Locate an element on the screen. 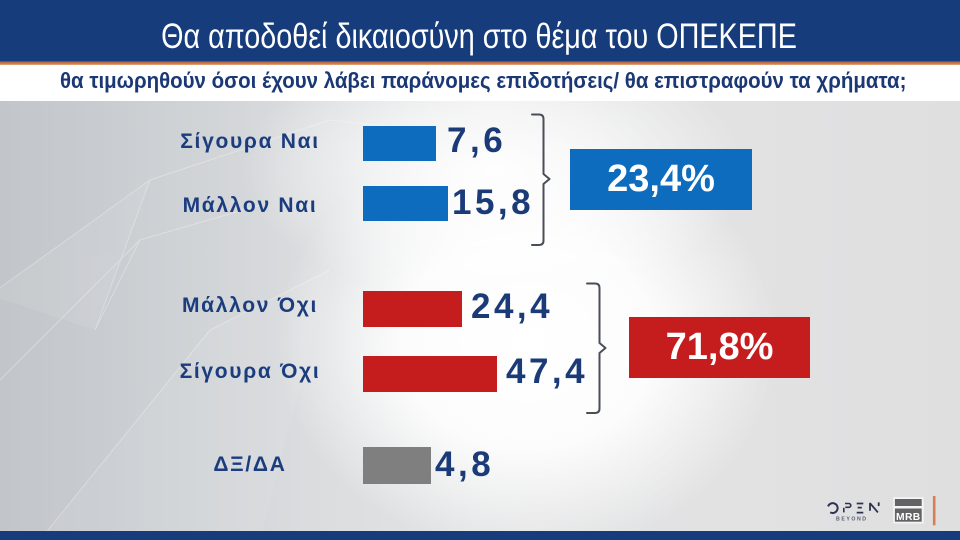 Image resolution: width=960 pixels, height=540 pixels. svg-text: BEYOND is located at coordinates (852, 520).